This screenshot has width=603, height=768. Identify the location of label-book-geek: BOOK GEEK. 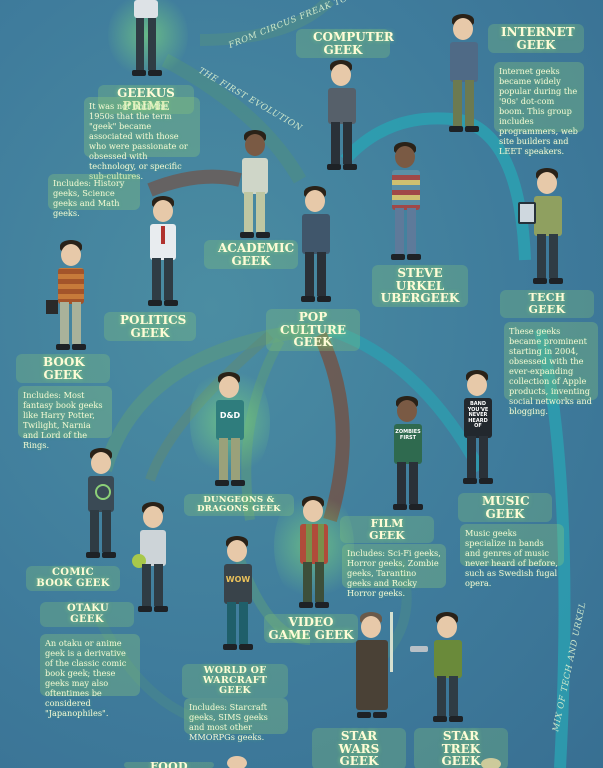
(63, 369).